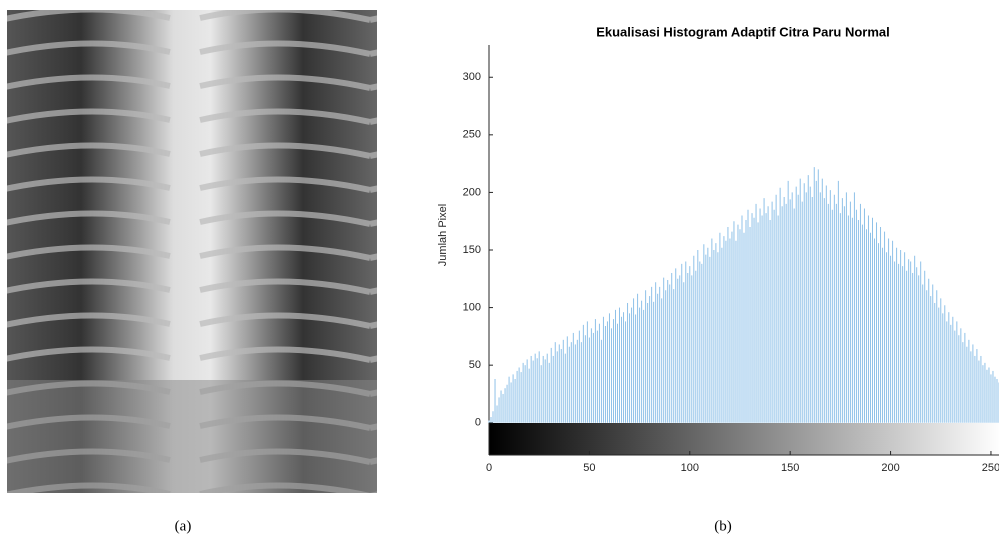  Describe the element at coordinates (478, 423) in the screenshot. I see `y-tick-label: 0` at that location.